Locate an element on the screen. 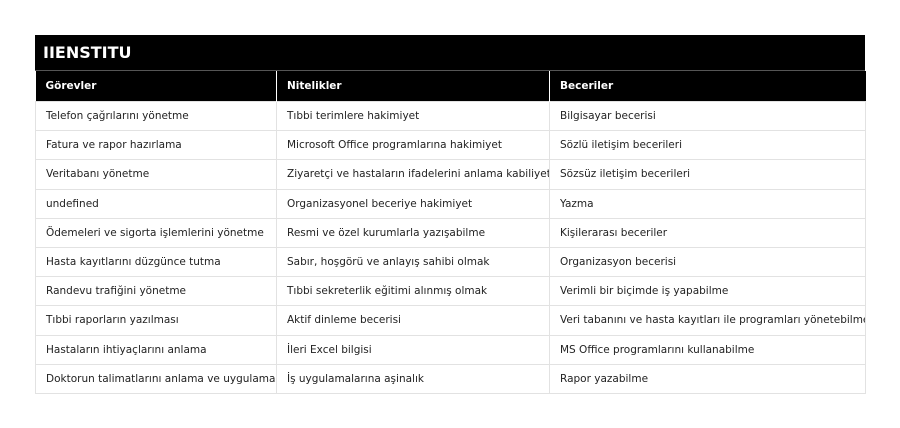  column-header: Nitelikler is located at coordinates (413, 86).